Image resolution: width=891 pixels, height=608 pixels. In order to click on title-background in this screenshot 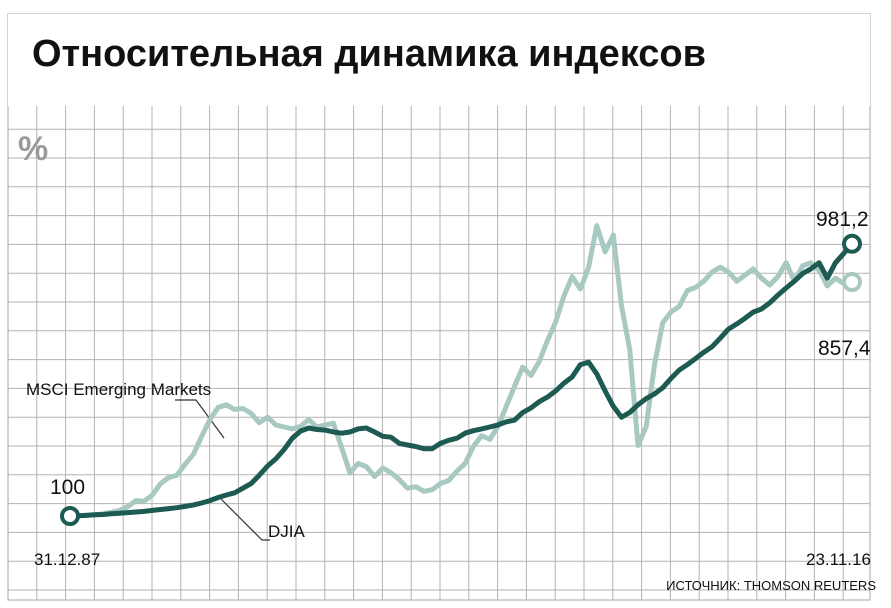, I will do `click(439, 60)`.